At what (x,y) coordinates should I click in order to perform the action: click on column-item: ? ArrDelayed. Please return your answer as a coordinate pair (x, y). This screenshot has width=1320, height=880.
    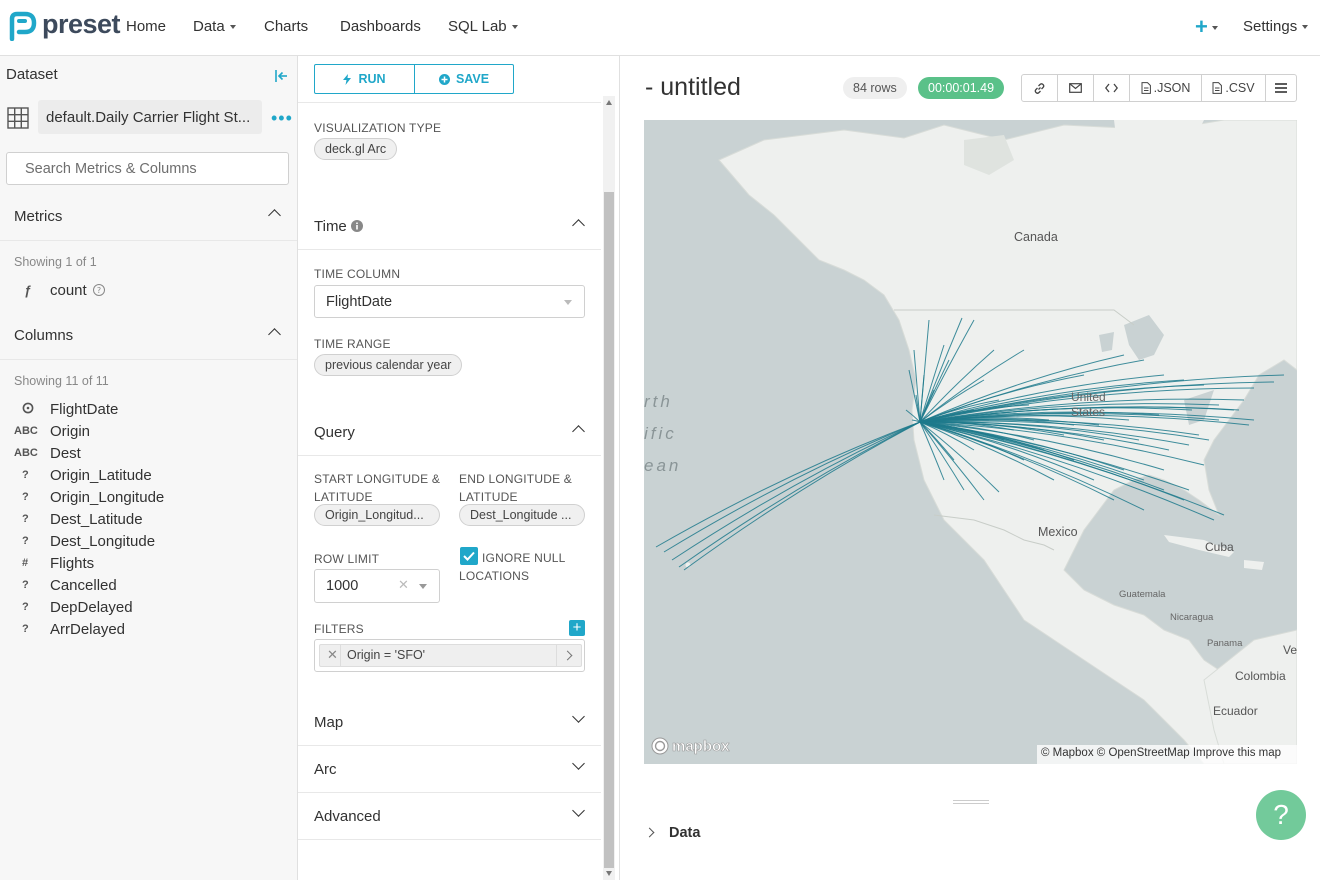
    Looking at the image, I should click on (69, 629).